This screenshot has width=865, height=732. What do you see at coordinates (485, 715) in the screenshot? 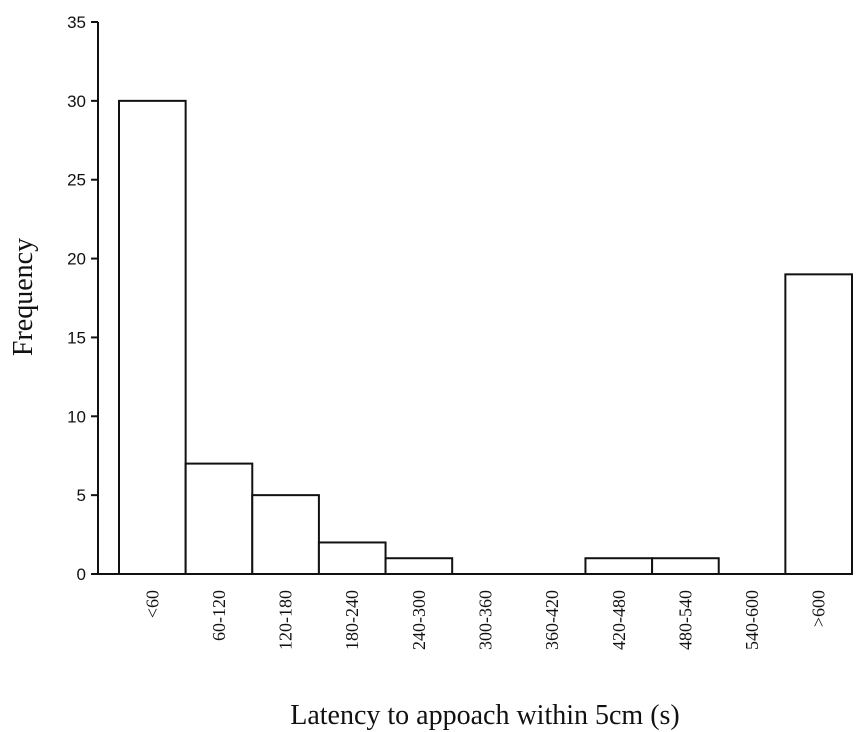
I see `x-axis-title: Latency to appoach within 5cm (s)` at bounding box center [485, 715].